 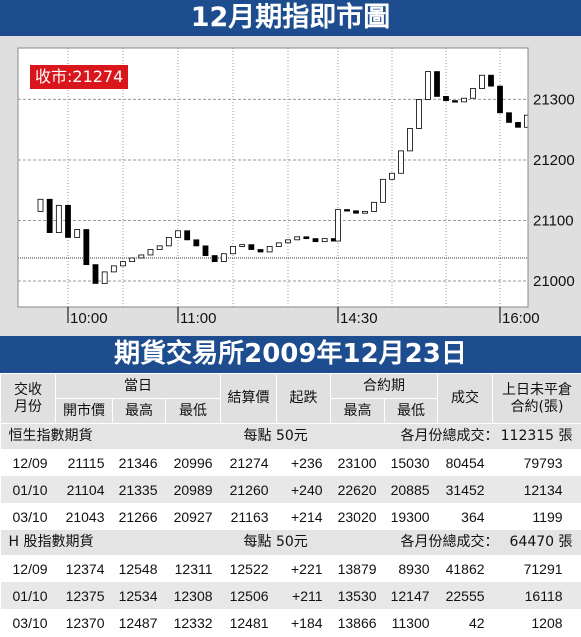 I want to click on cell-high: 21266, so click(x=139, y=516).